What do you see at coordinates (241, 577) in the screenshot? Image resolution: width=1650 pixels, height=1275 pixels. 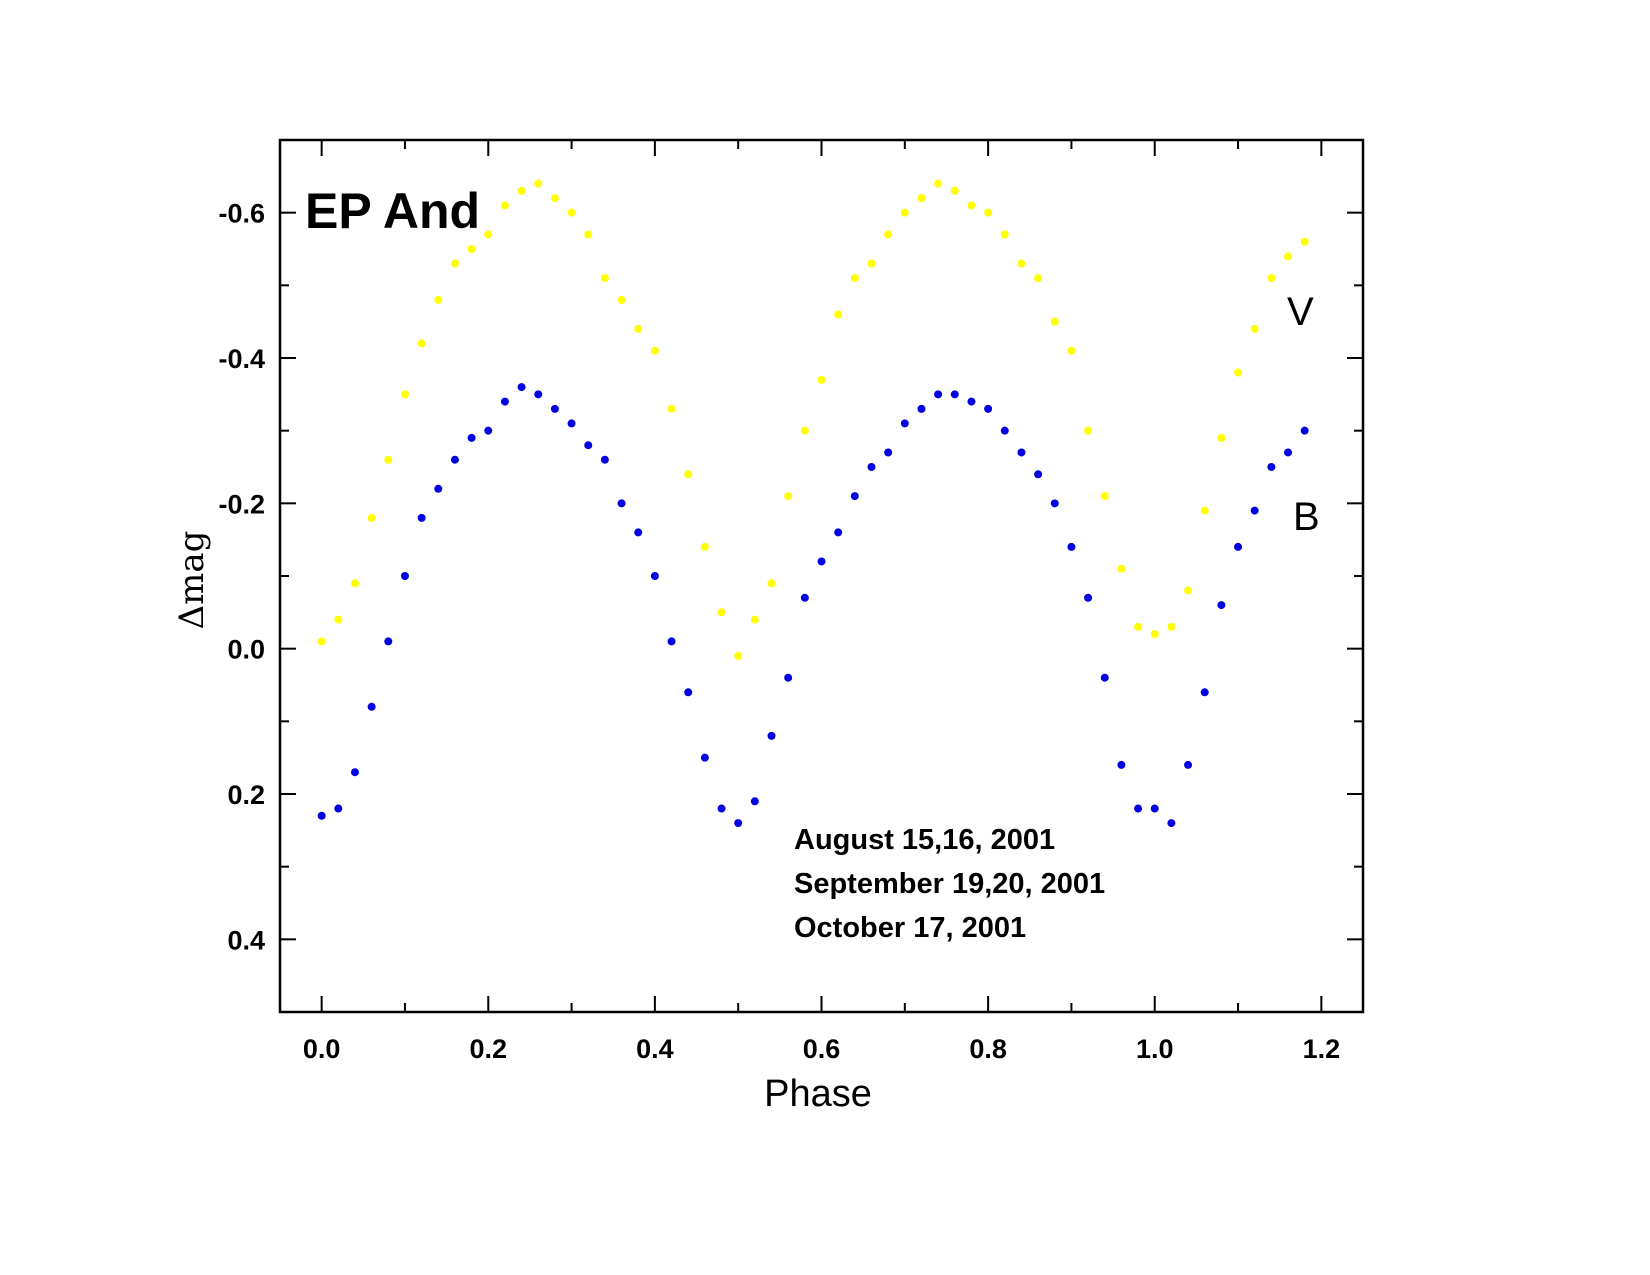 I see `y-tick-labels: -0.6 -0.4 -0.2 0.0 0.2 0.4` at bounding box center [241, 577].